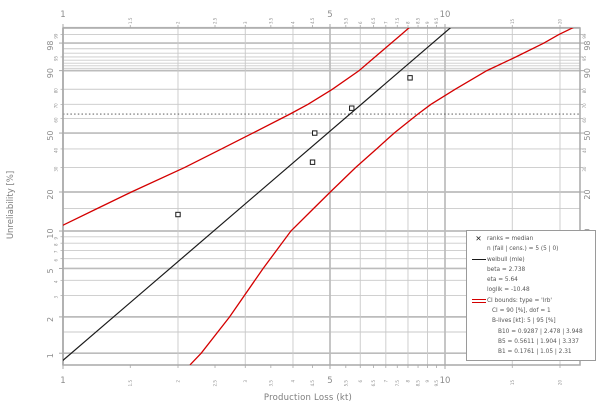  I want to click on legend-text: ranks = median, so click(510, 239).